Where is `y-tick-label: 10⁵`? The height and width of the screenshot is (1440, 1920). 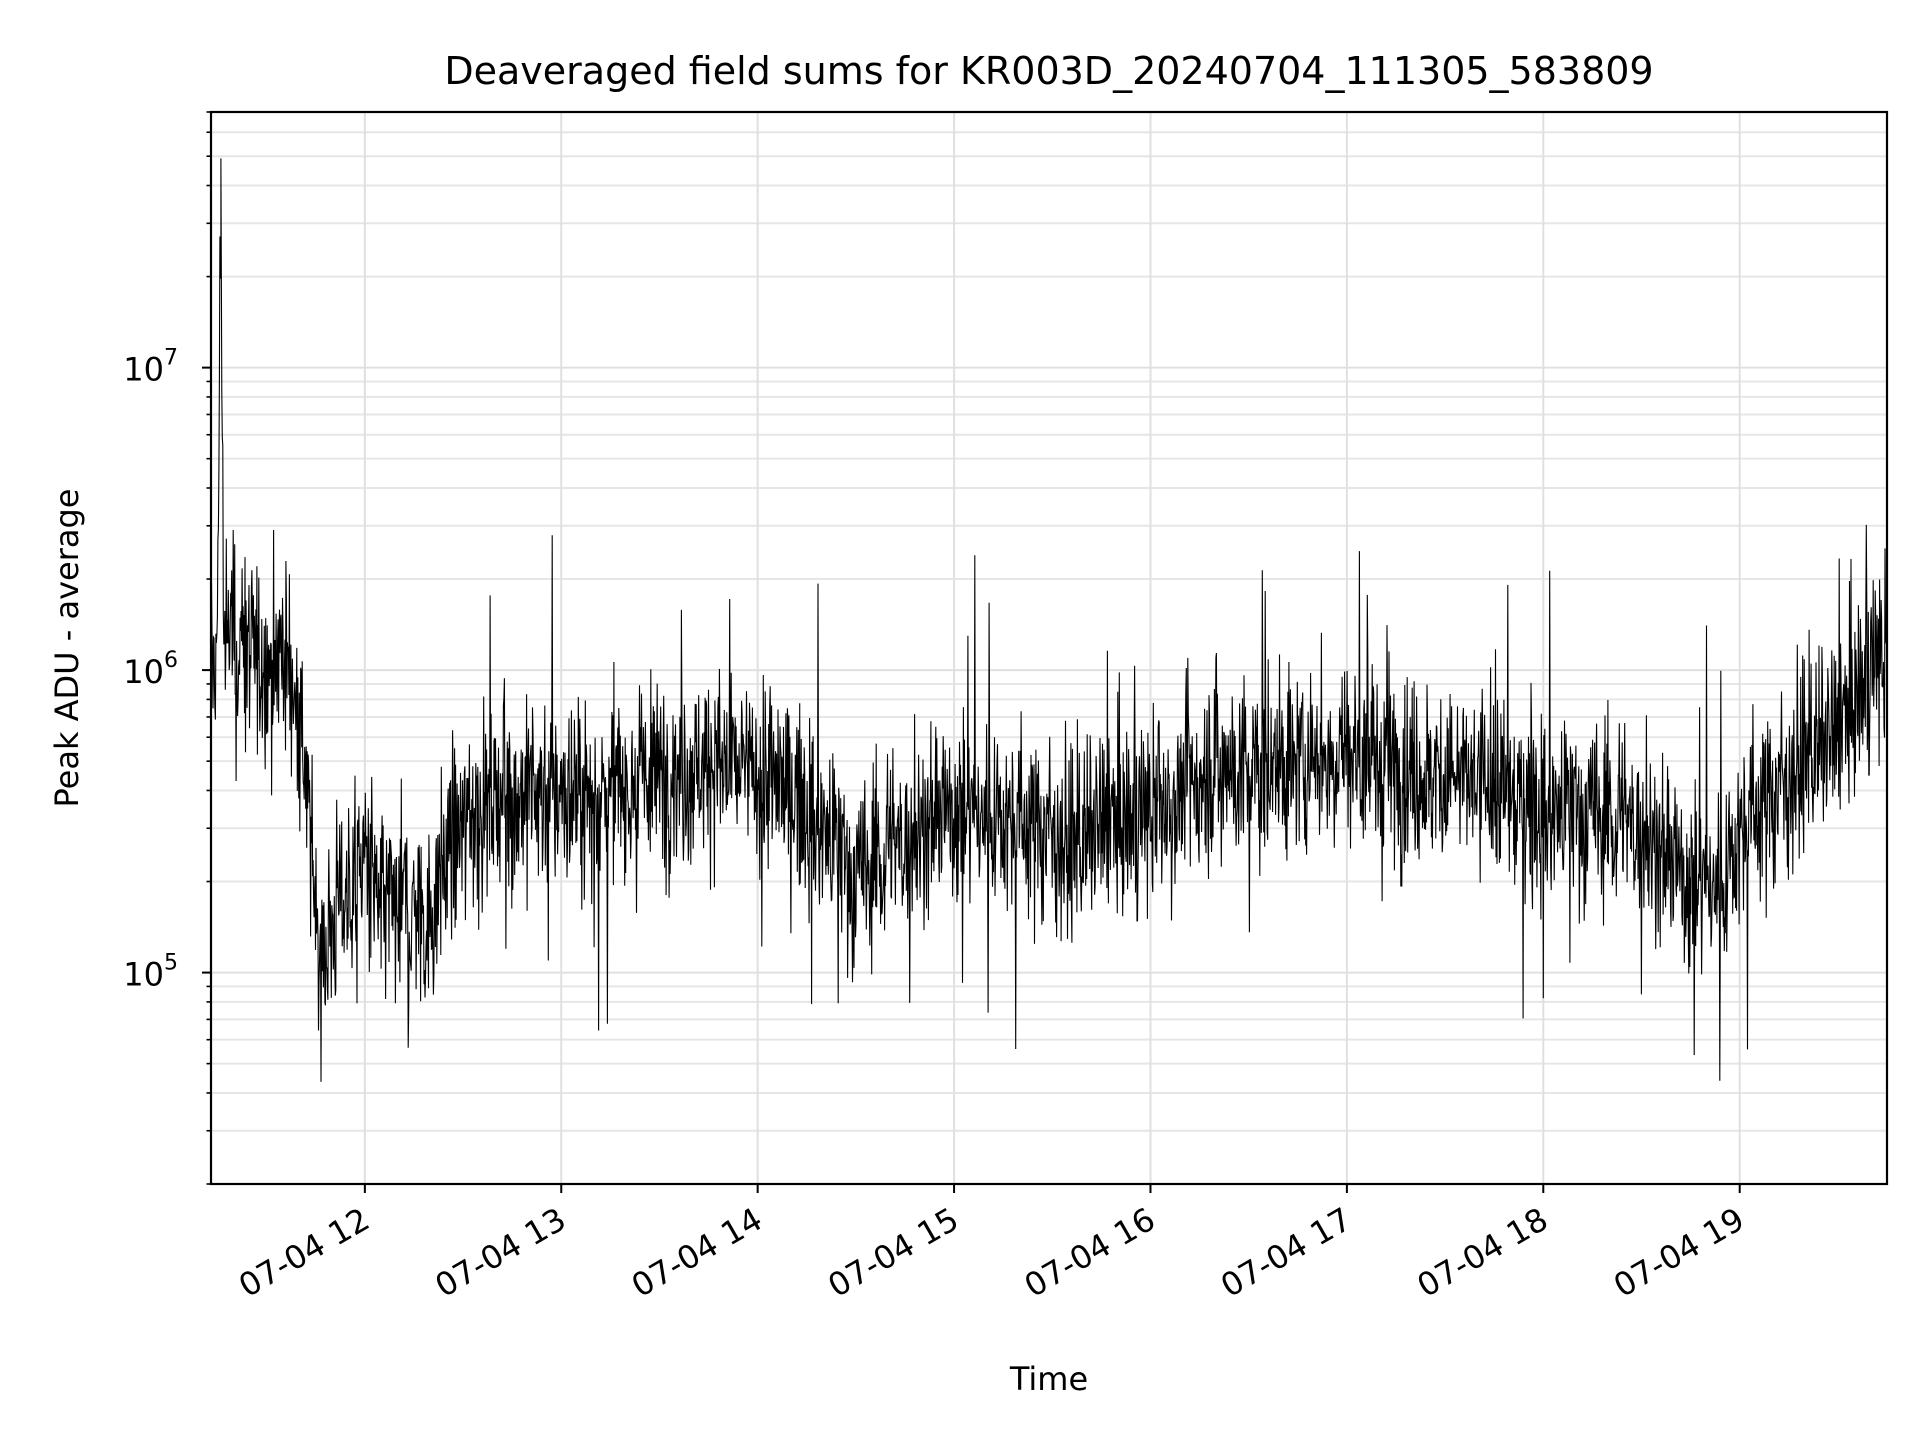
y-tick-label: 10⁵ is located at coordinates (150, 972).